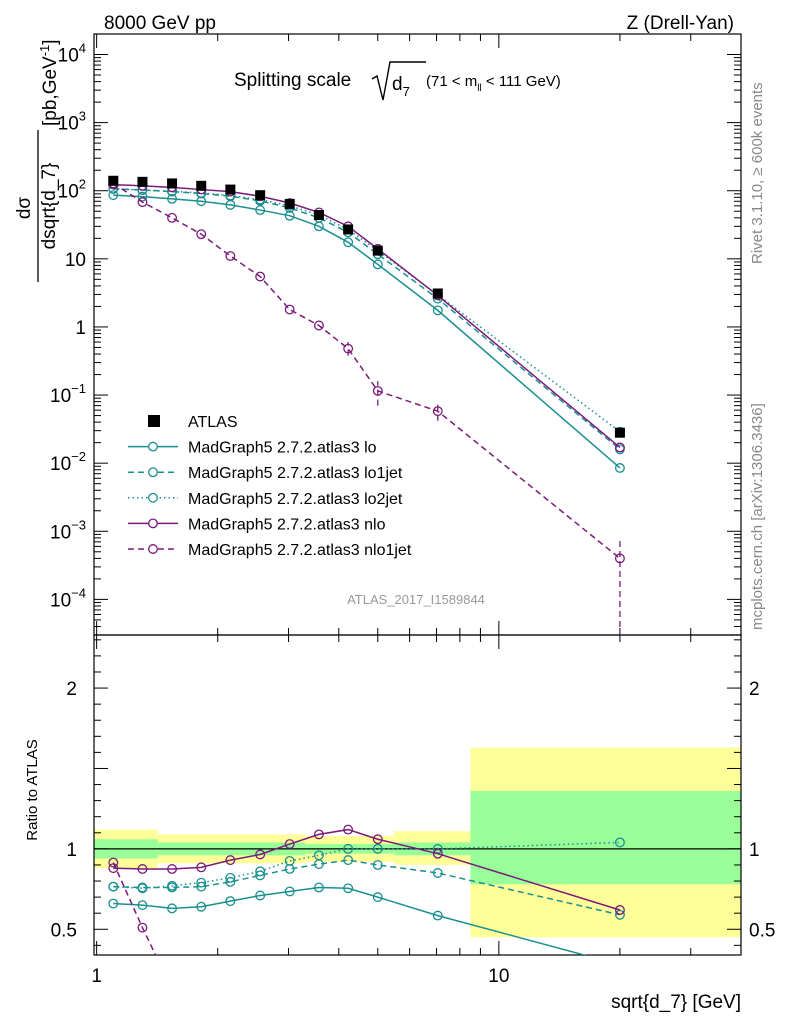  What do you see at coordinates (295, 473) in the screenshot?
I see `legend-label: MadGraph5 2.7.2.atlas3 lo1jet` at bounding box center [295, 473].